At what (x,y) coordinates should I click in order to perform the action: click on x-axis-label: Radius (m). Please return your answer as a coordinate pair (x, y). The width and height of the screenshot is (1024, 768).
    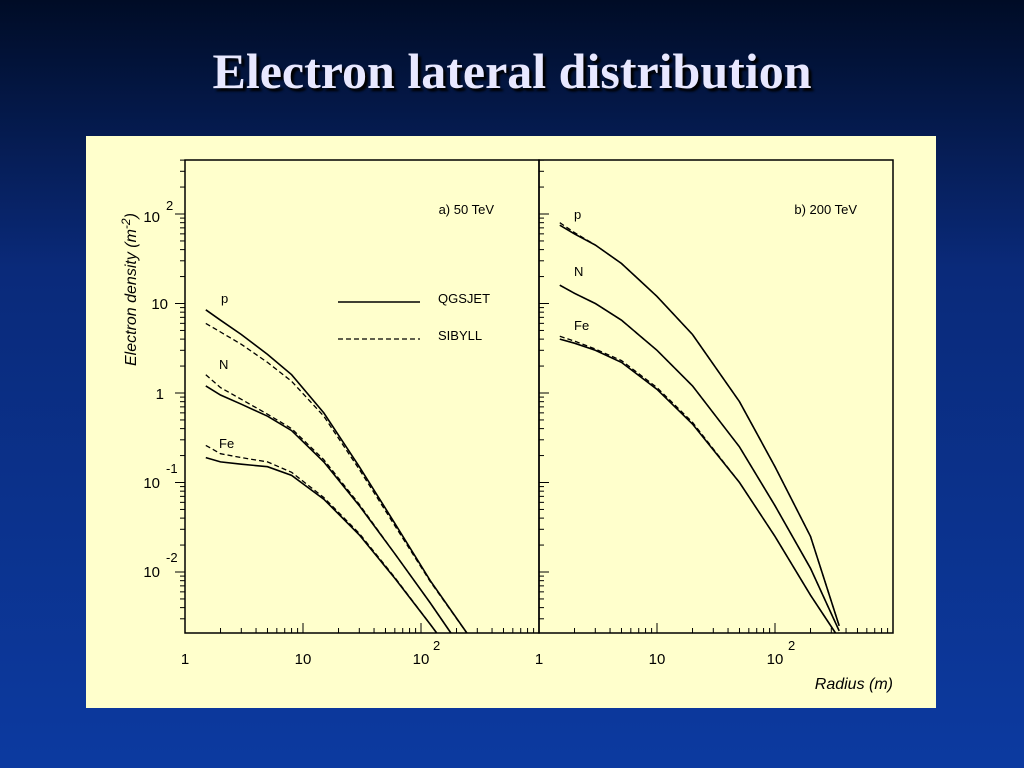
    Looking at the image, I should click on (854, 684).